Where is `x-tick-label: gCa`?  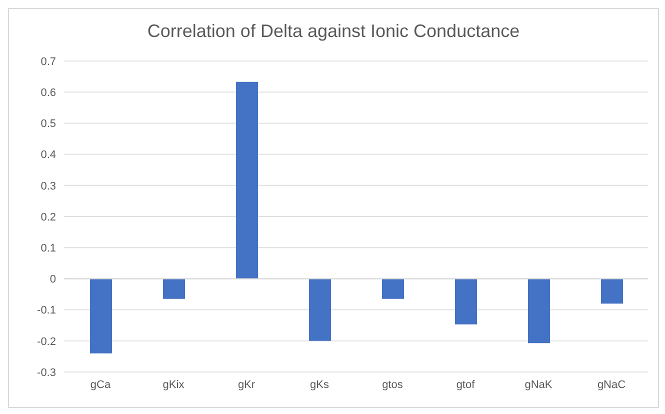
x-tick-label: gCa is located at coordinates (101, 384).